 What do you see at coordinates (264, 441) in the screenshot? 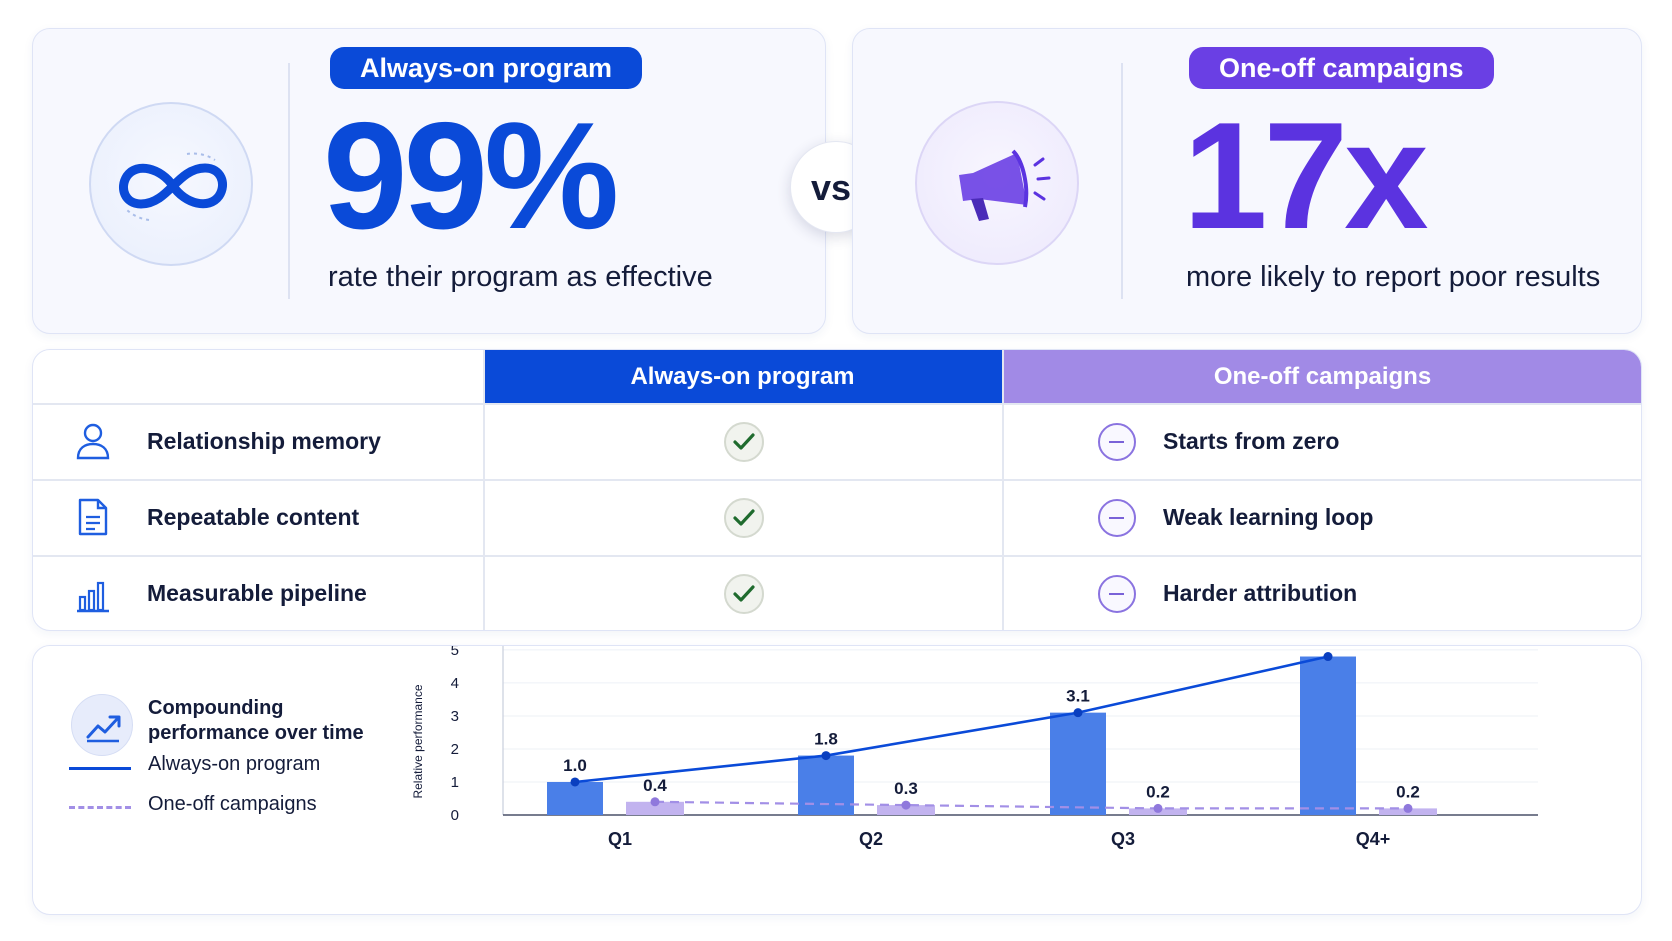
I see `row-label: Relationship memory` at bounding box center [264, 441].